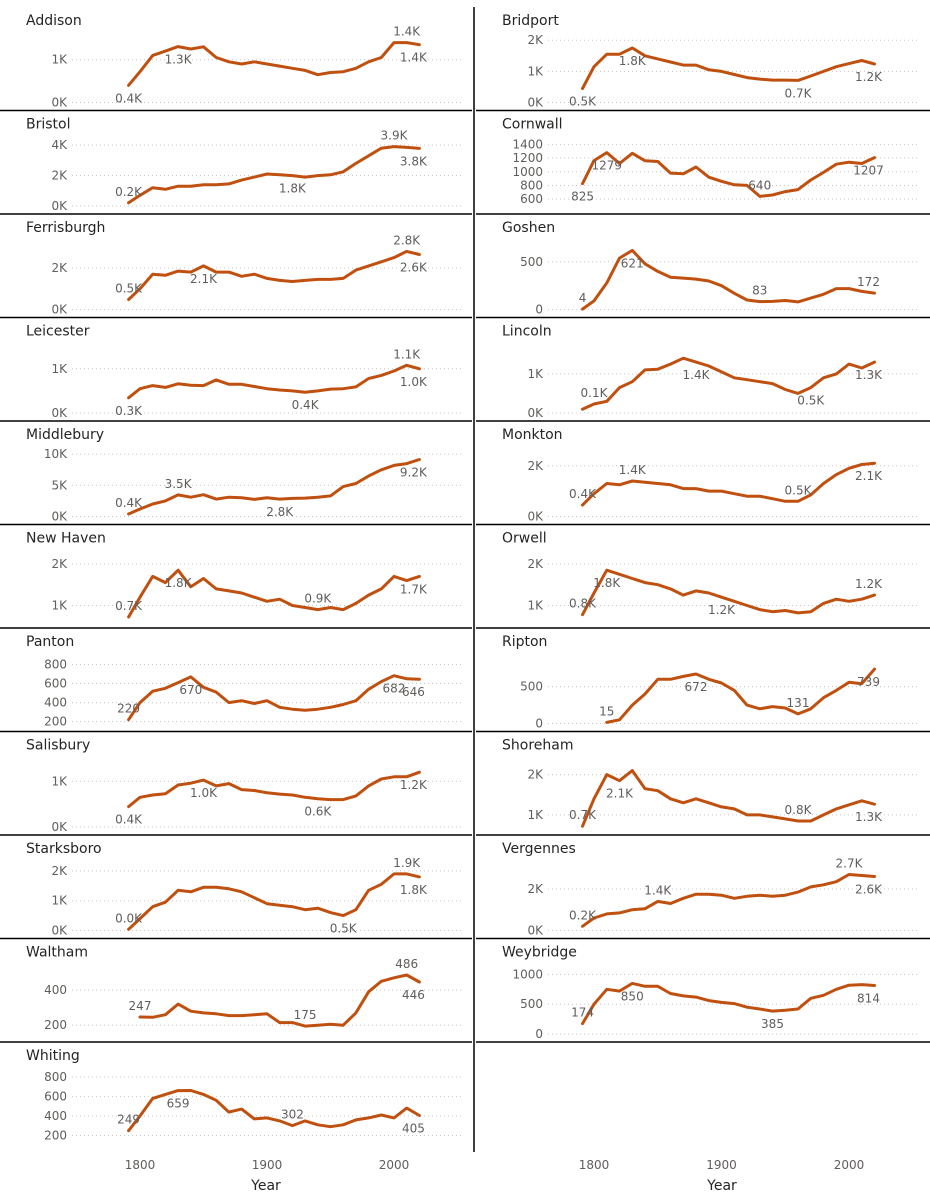  Describe the element at coordinates (406, 964) in the screenshot. I see `data-label: 486` at that location.